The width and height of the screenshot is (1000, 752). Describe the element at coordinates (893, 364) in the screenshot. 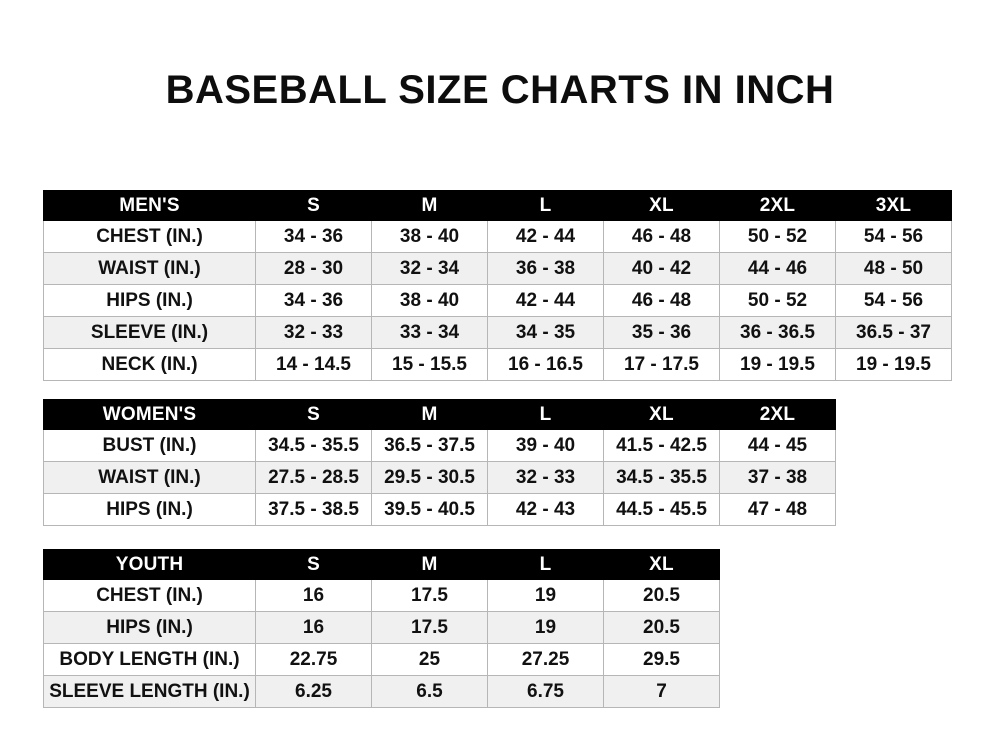

I see `measurement-cell: 19 - 19.5` at that location.